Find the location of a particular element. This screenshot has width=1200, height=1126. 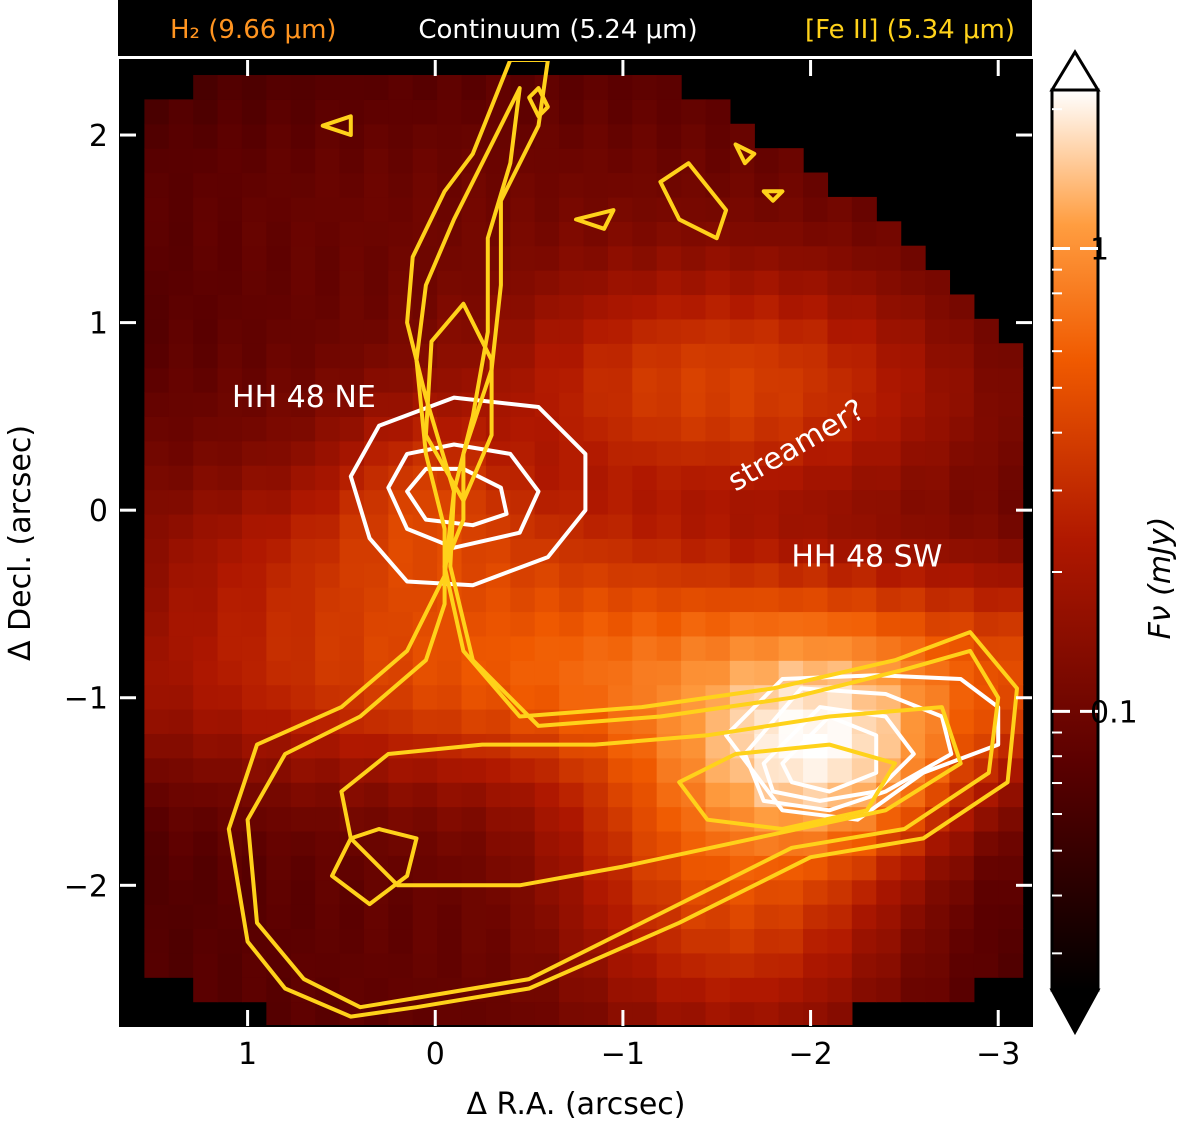

x-tick-label-2: −1 is located at coordinates (623, 1054).